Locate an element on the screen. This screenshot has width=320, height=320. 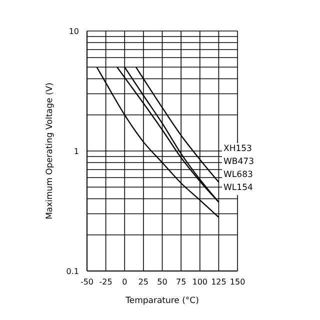
y-tick-label: 10 is located at coordinates (73, 31).